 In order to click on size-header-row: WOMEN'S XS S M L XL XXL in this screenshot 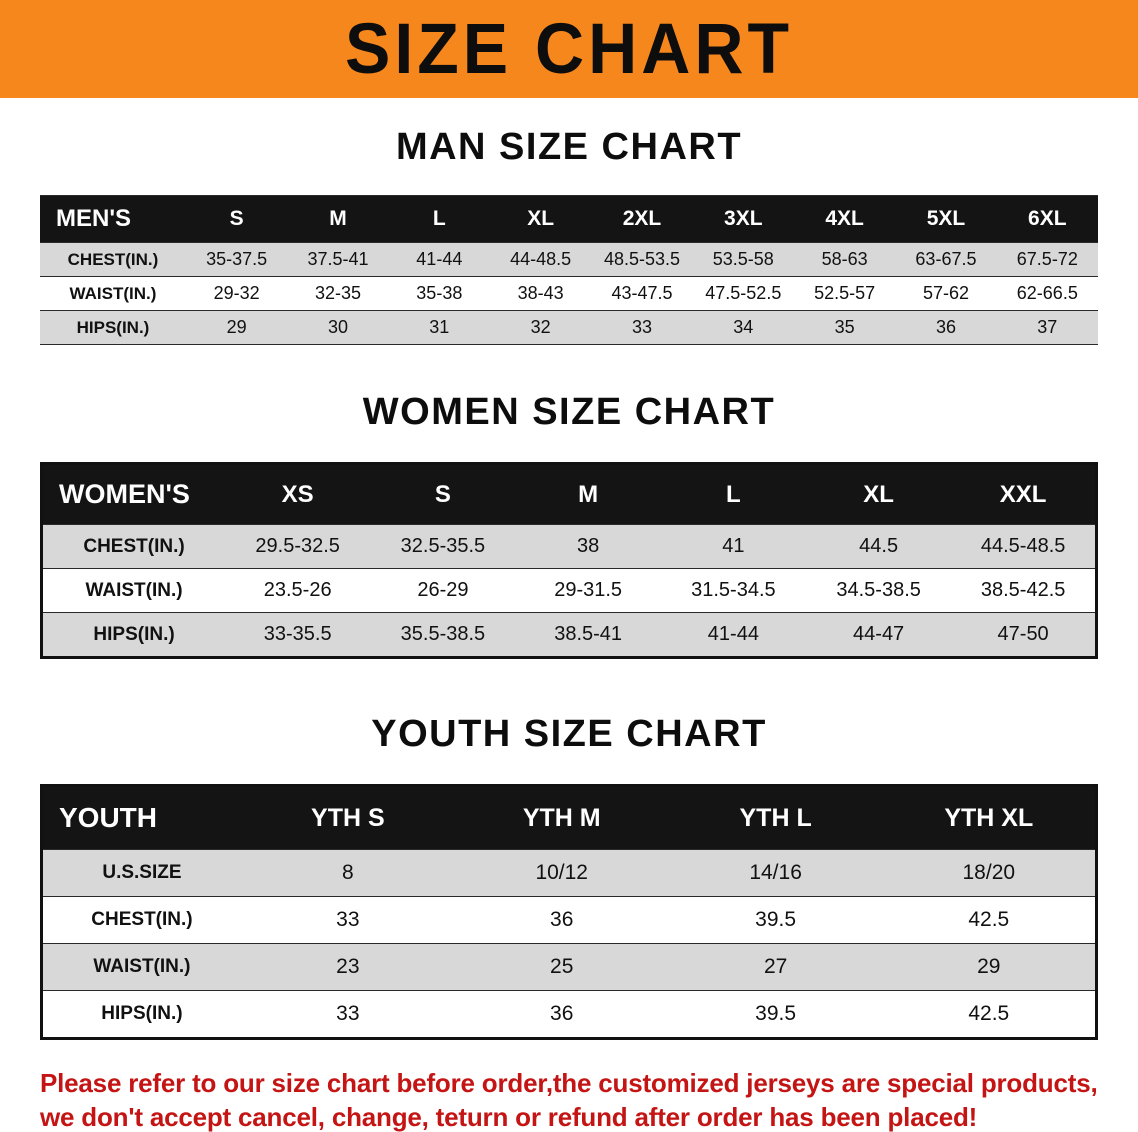, I will do `click(569, 494)`.